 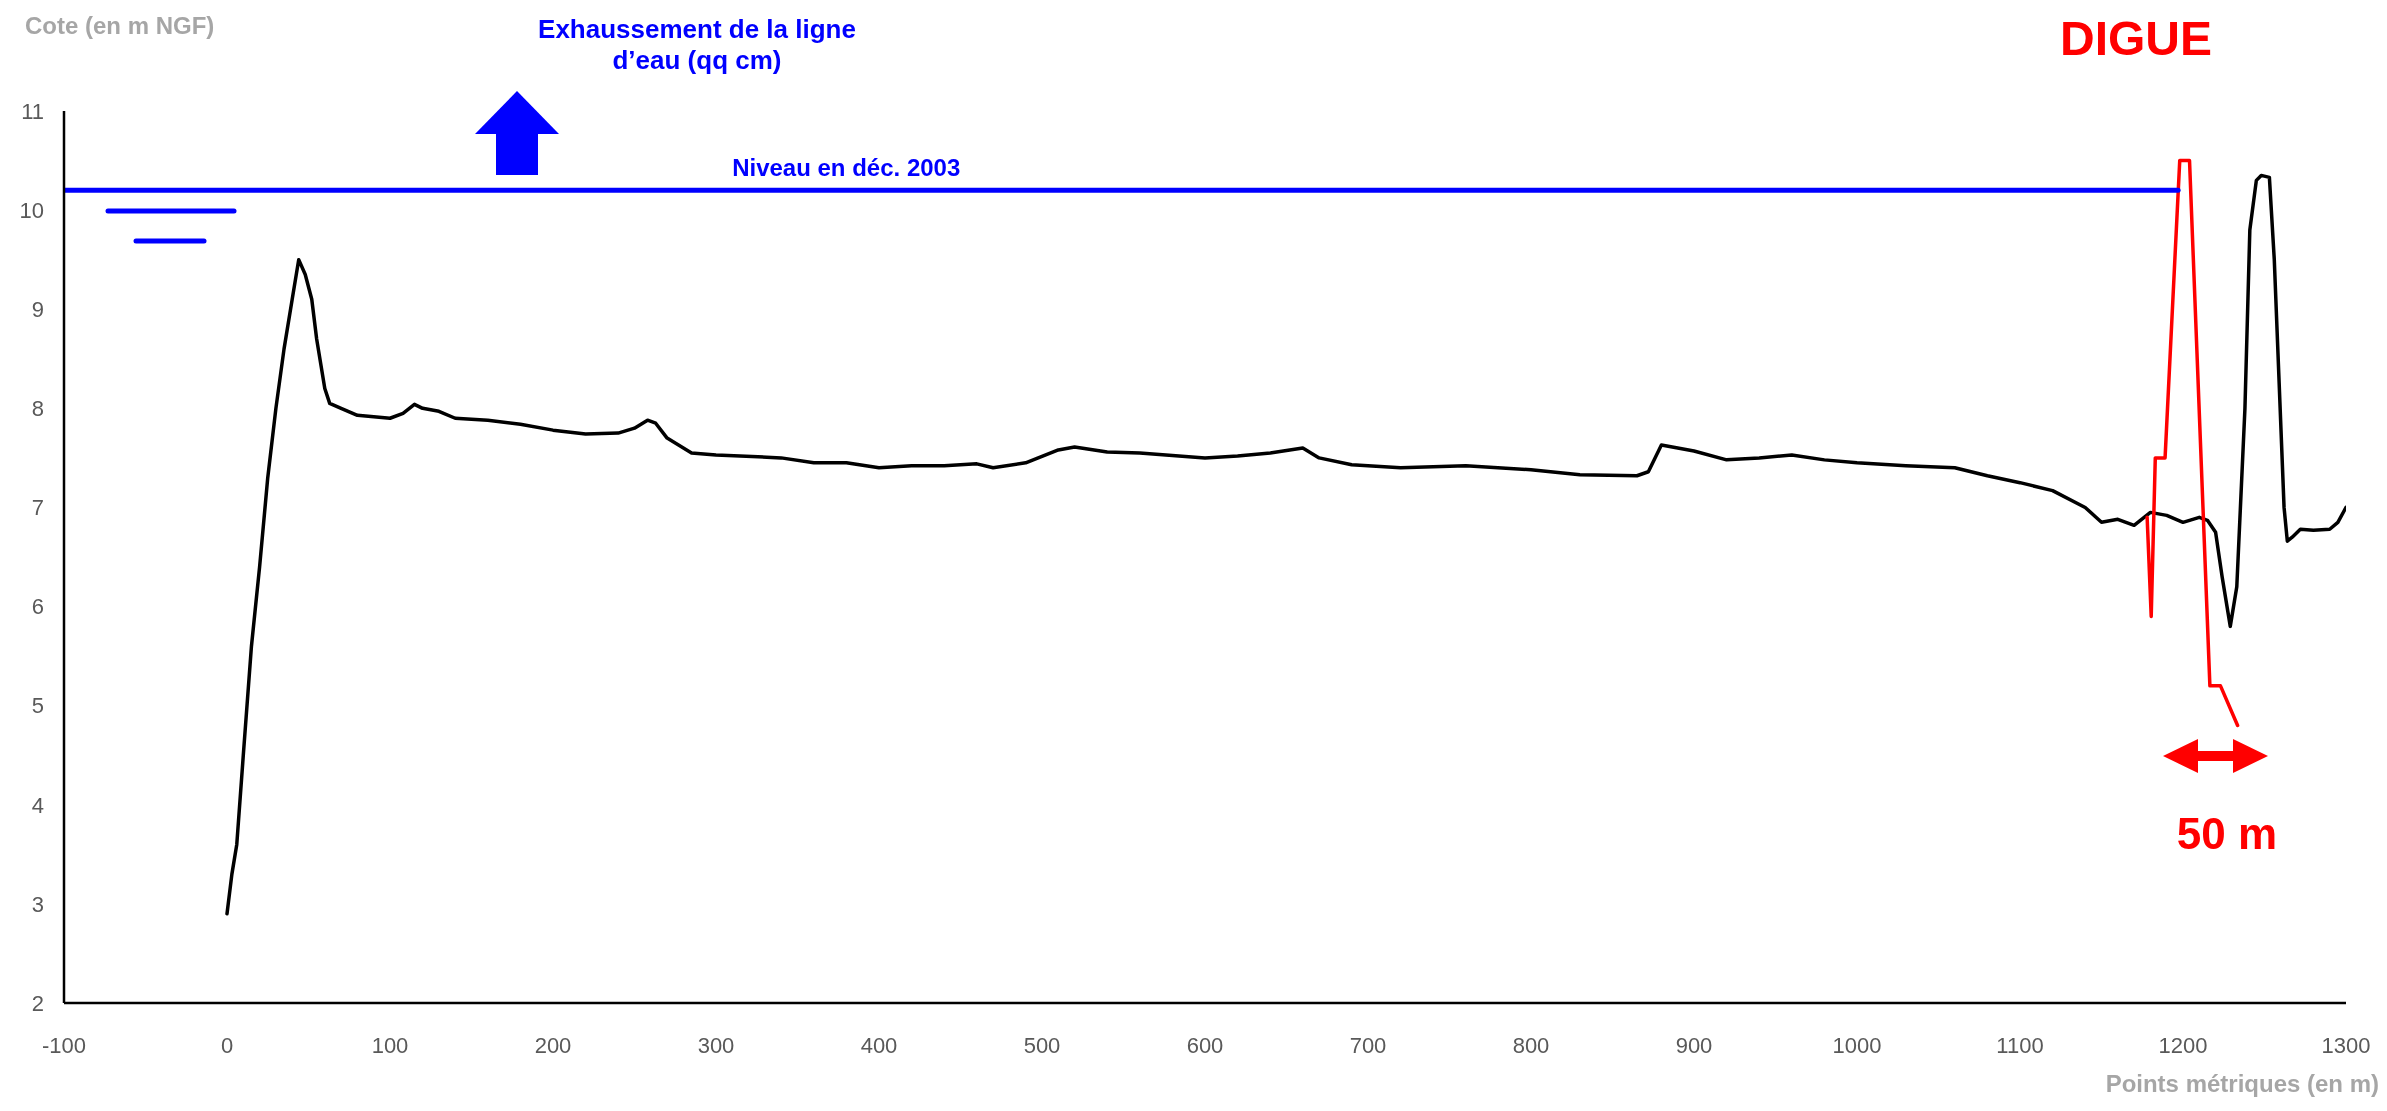 What do you see at coordinates (2346, 1045) in the screenshot?
I see `x-tick-label: 1300` at bounding box center [2346, 1045].